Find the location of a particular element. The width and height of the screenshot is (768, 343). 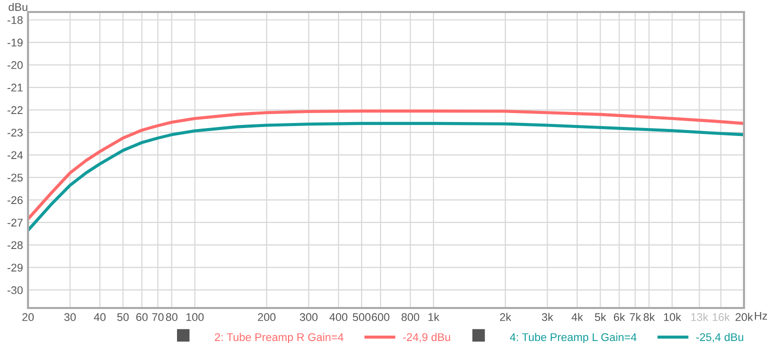

x-axis-title: Hz is located at coordinates (761, 316).